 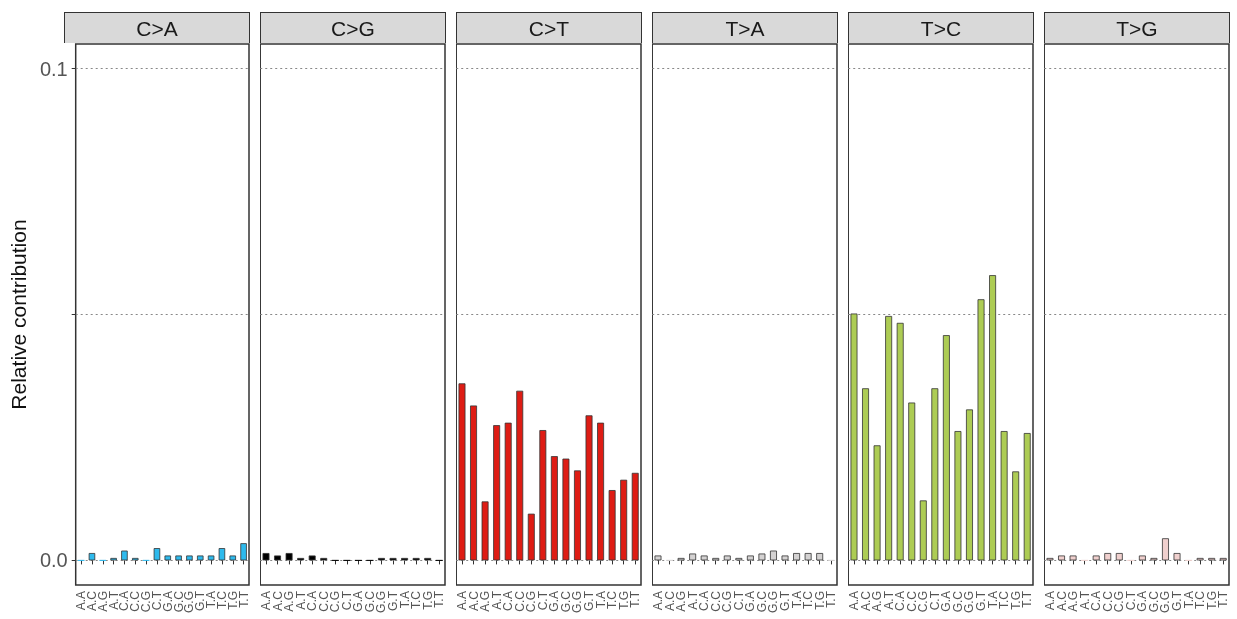 What do you see at coordinates (18, 314) in the screenshot?
I see `y-axis-title: Relative contribution` at bounding box center [18, 314].